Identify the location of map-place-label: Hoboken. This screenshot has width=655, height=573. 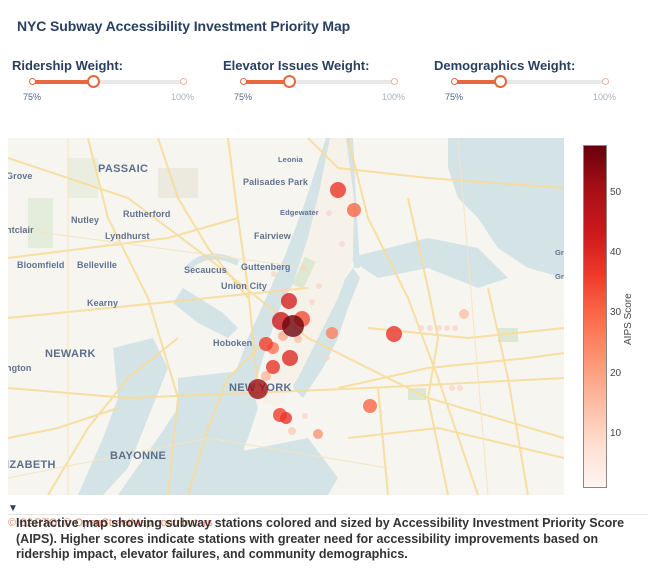
(233, 343).